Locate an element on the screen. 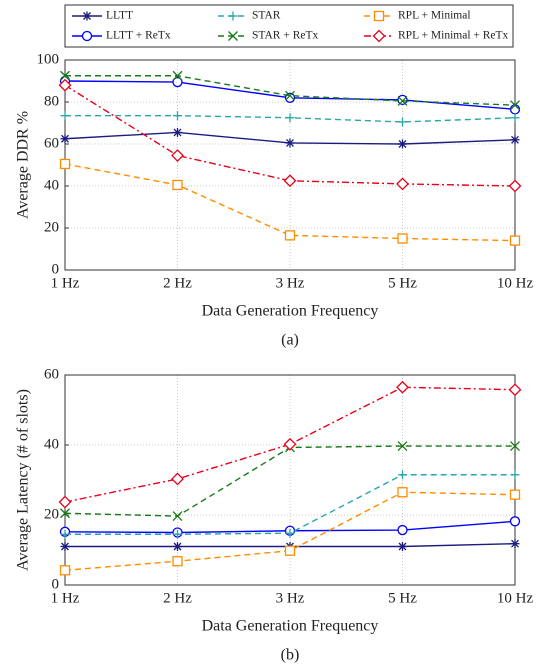  caption: (b) is located at coordinates (290, 655).